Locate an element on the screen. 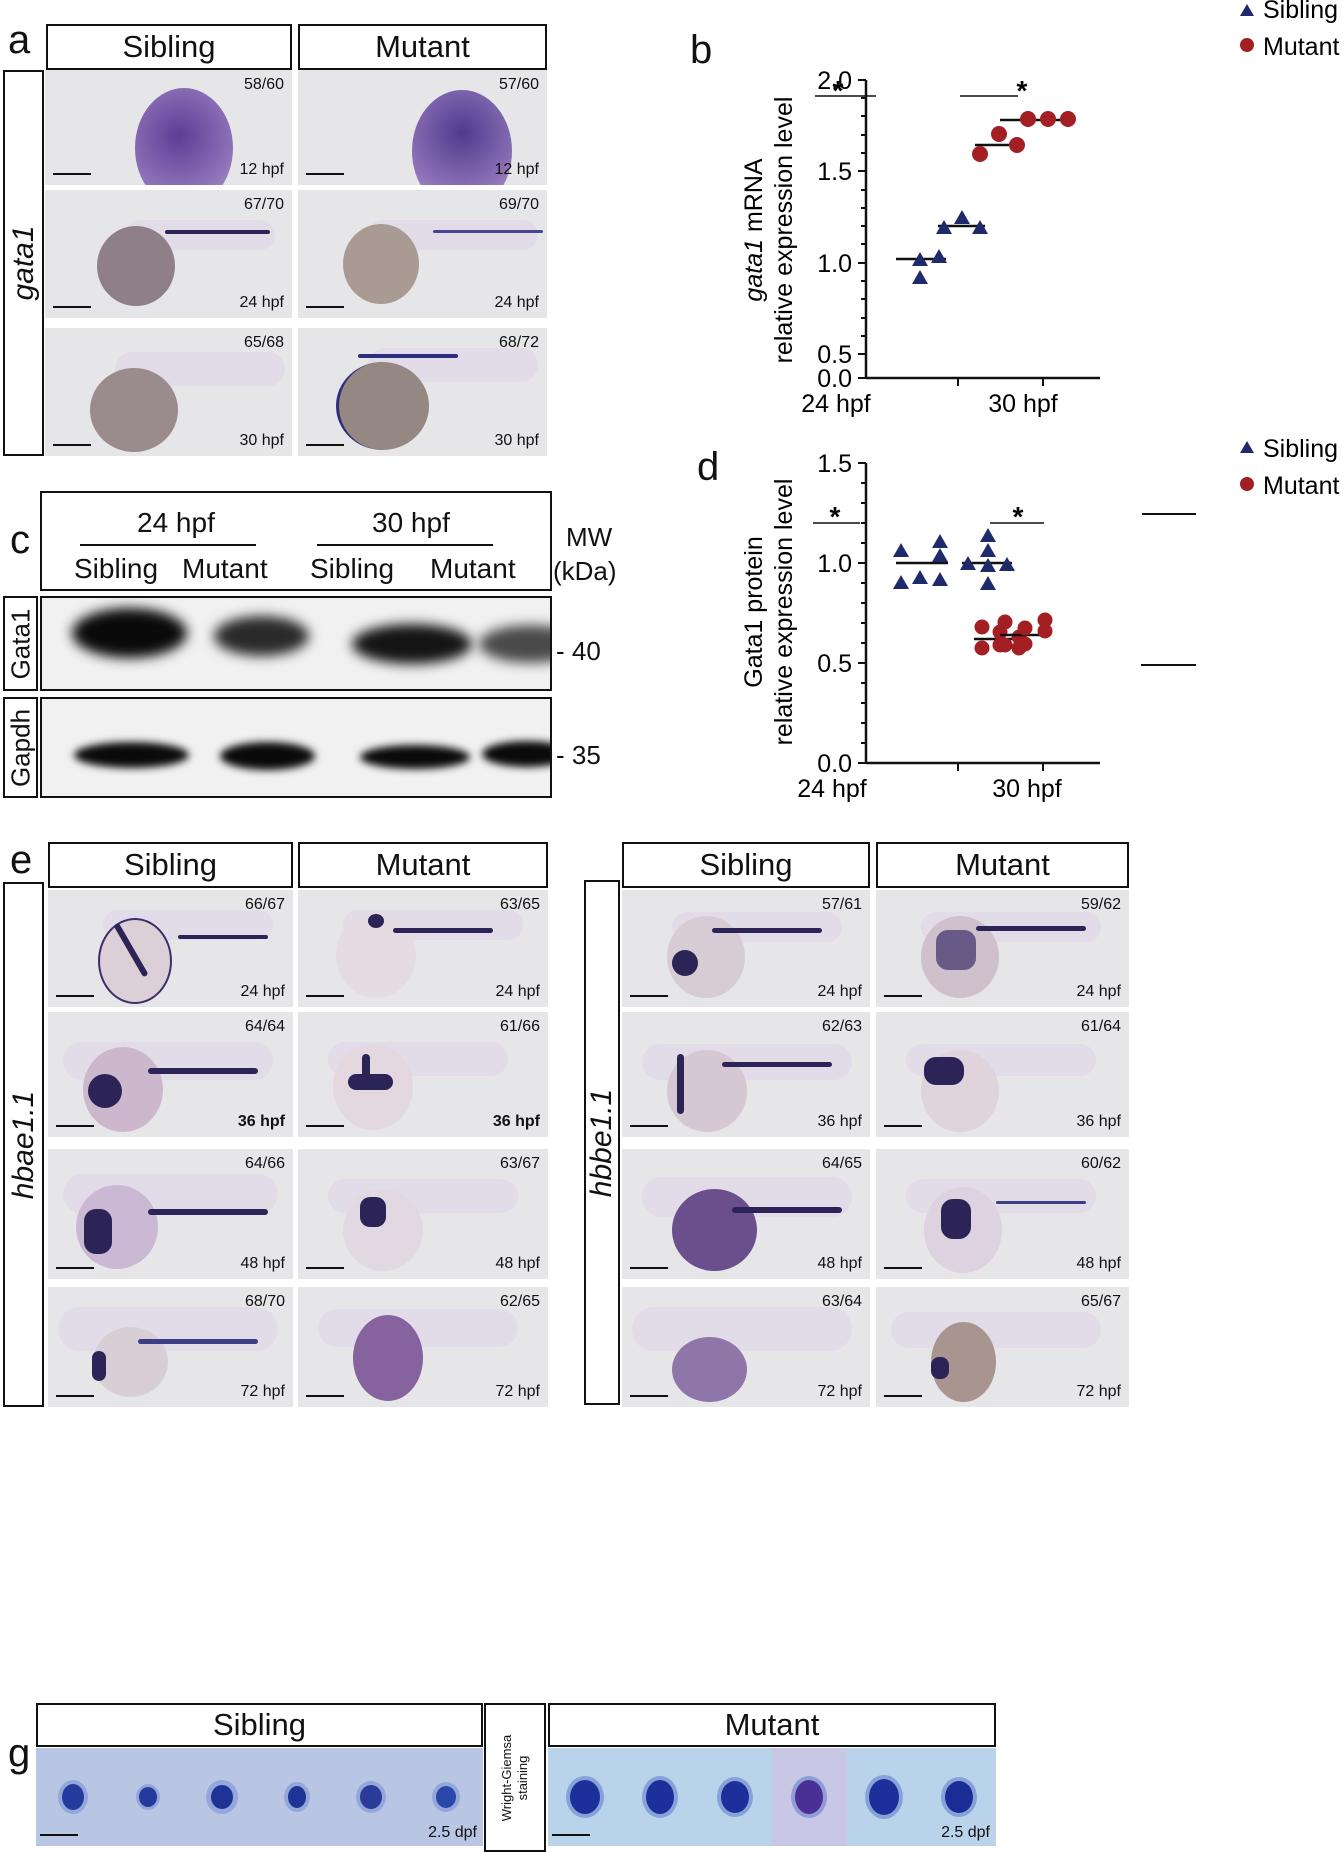 This screenshot has height=1852, width=1344. ish-image-e-mutant-72hpf: 62/65 72 hpf is located at coordinates (423, 1347).